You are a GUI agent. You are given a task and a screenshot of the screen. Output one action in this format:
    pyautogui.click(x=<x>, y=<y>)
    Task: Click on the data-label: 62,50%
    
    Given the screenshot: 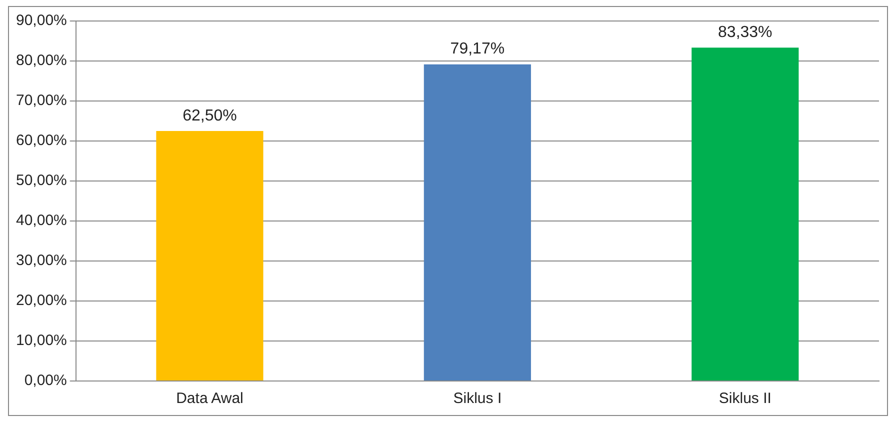 What is the action you would take?
    pyautogui.click(x=209, y=115)
    